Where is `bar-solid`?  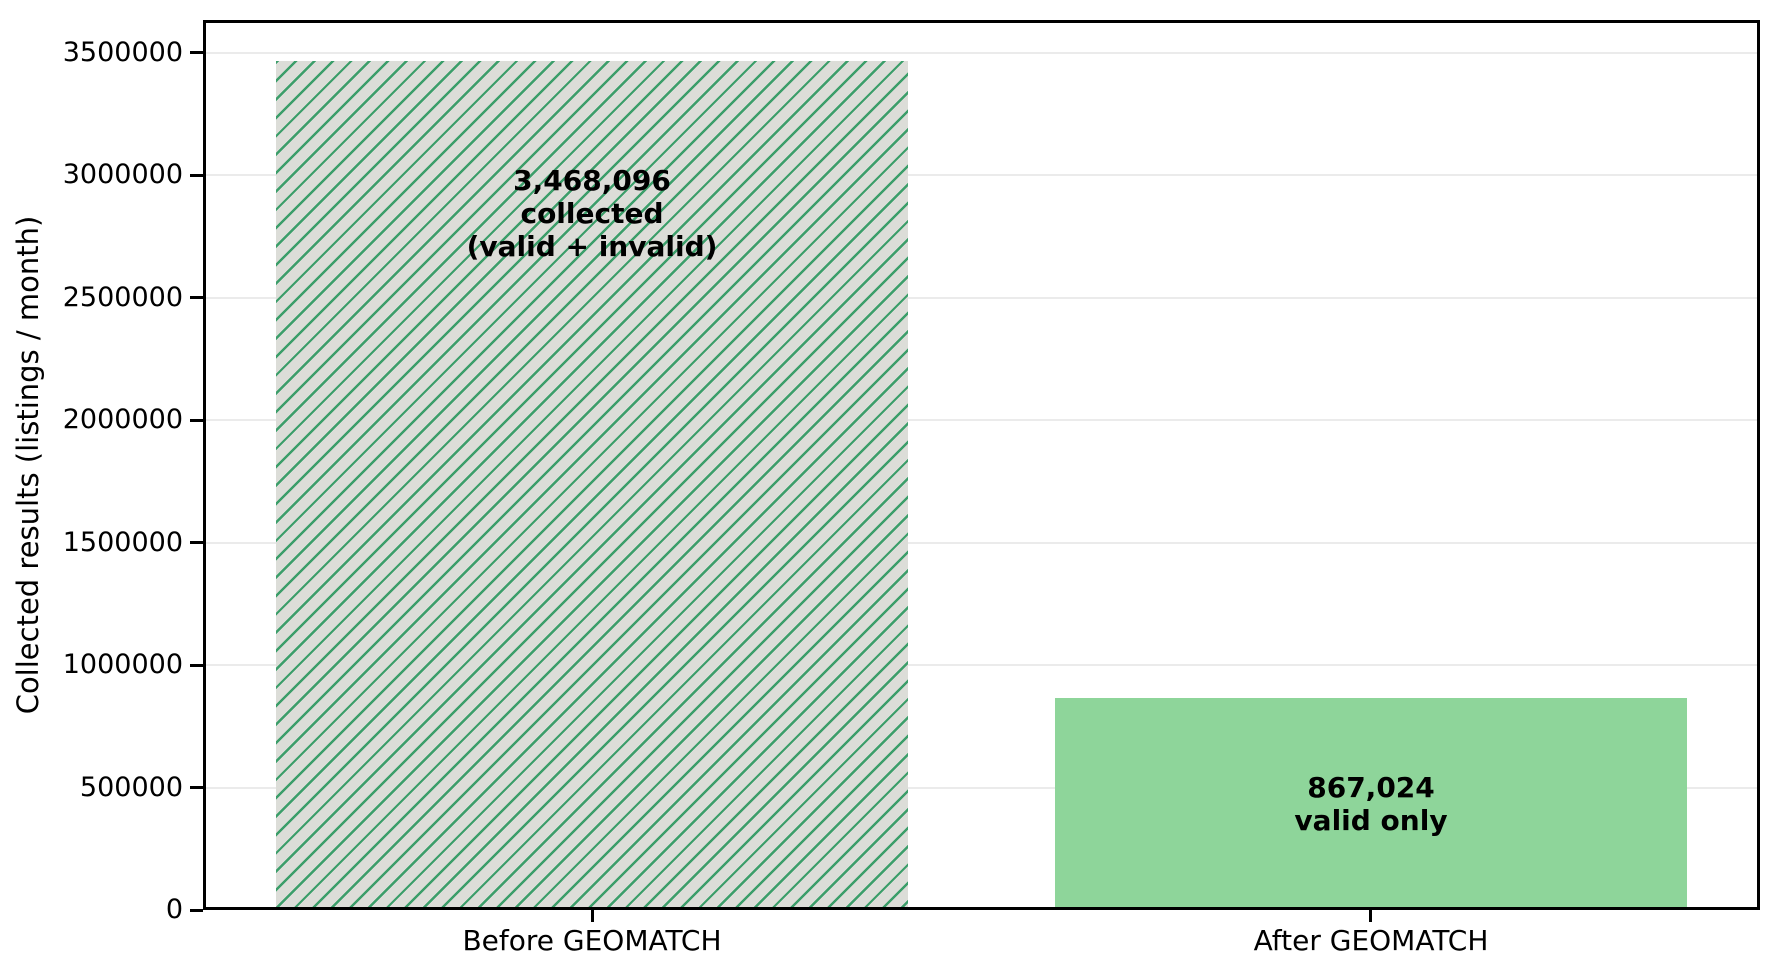 bar-solid is located at coordinates (1371, 803).